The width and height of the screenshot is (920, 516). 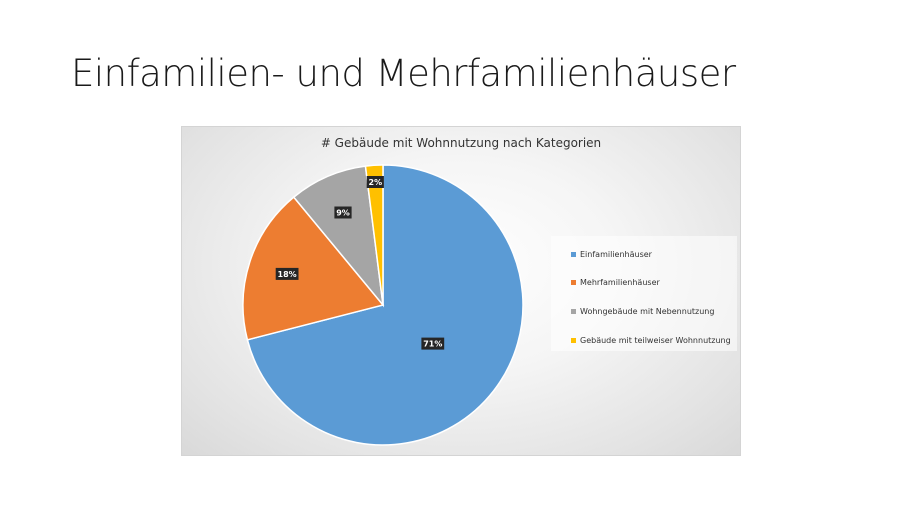 I want to click on data-label-text: 18%, so click(x=287, y=274).